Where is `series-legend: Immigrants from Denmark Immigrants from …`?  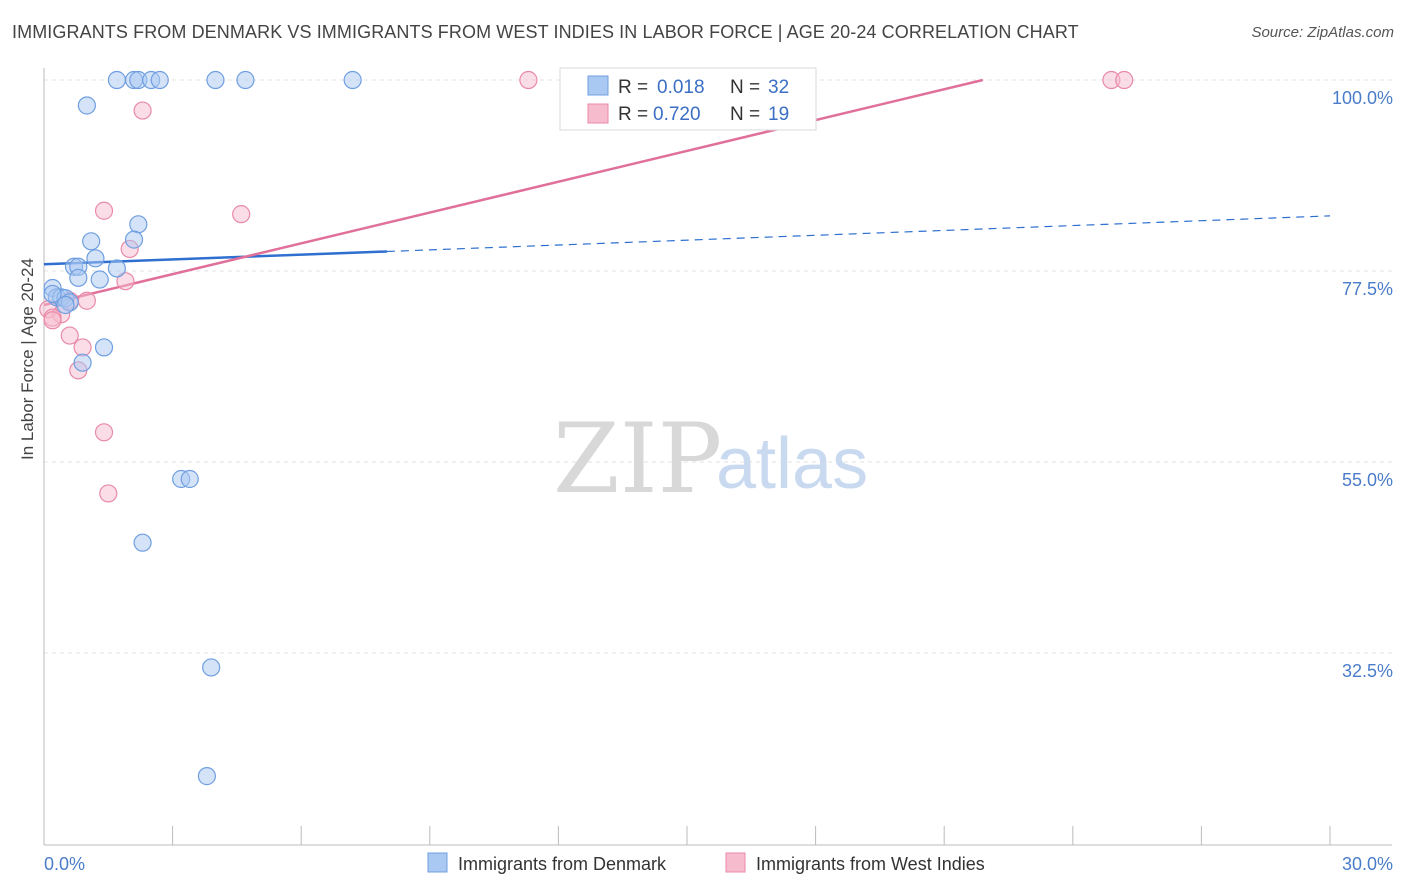 series-legend: Immigrants from Denmark Immigrants from … is located at coordinates (706, 863).